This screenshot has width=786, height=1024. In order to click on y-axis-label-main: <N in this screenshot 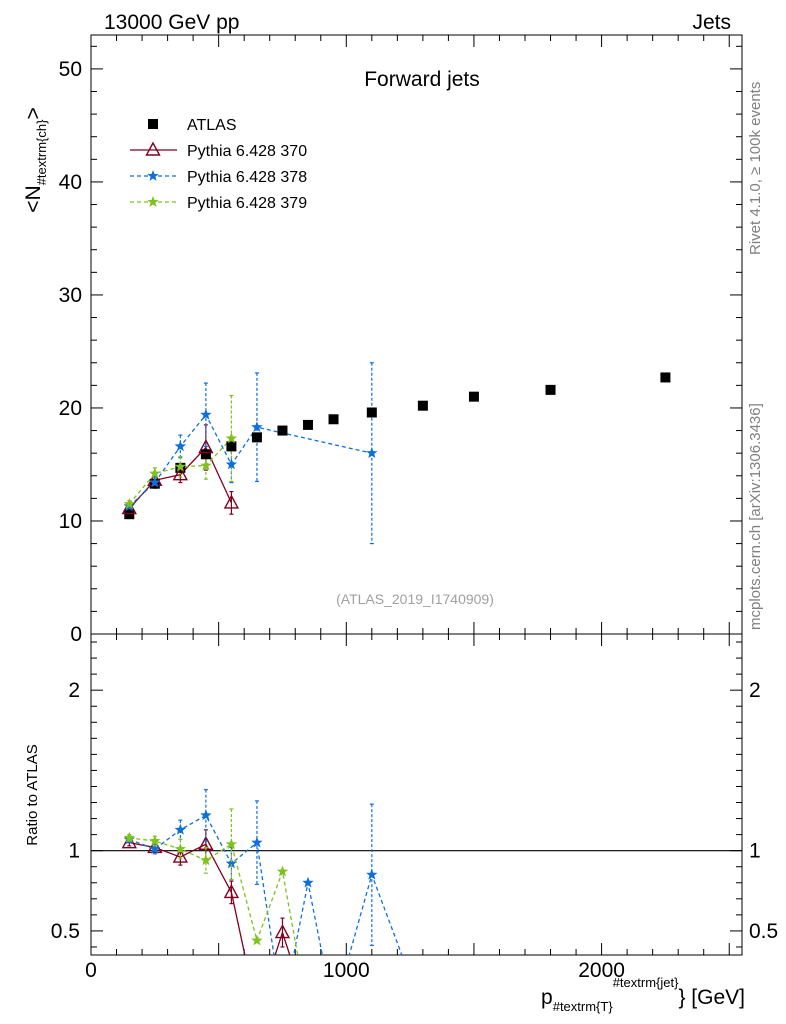, I will do `click(33, 198)`.